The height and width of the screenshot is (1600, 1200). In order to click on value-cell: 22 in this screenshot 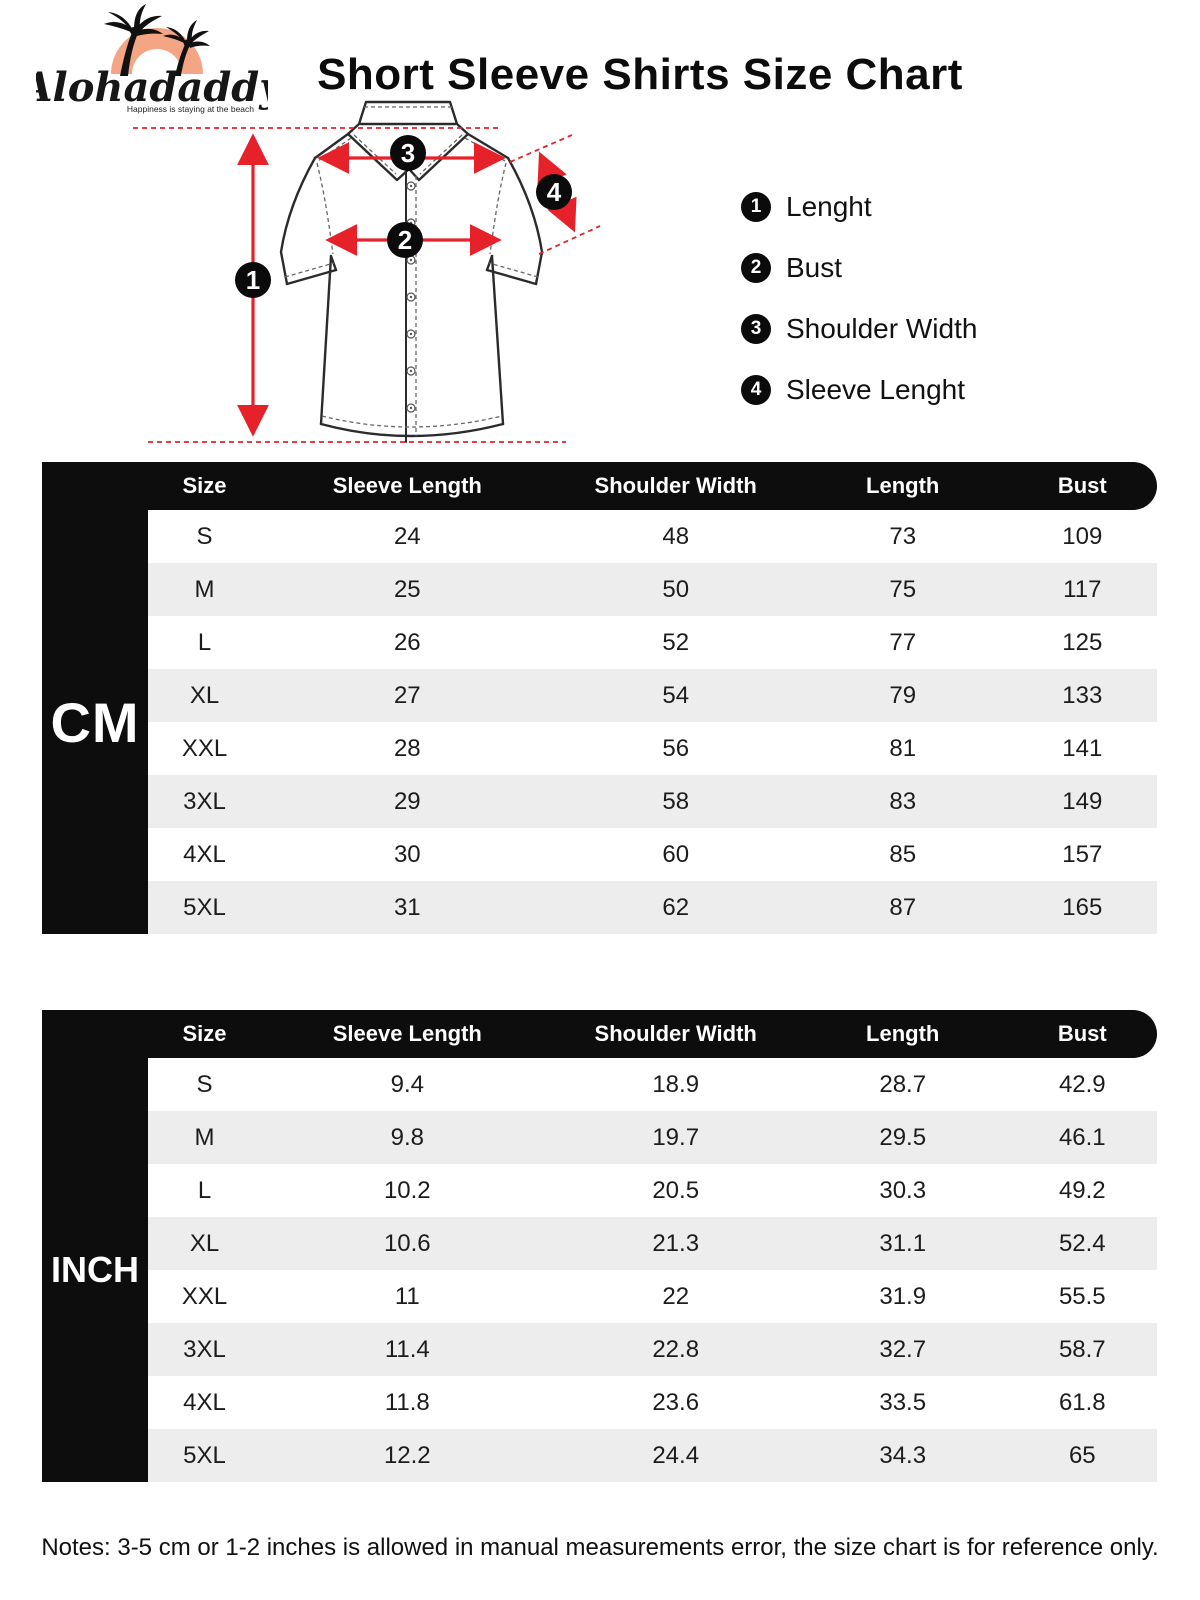, I will do `click(676, 1296)`.